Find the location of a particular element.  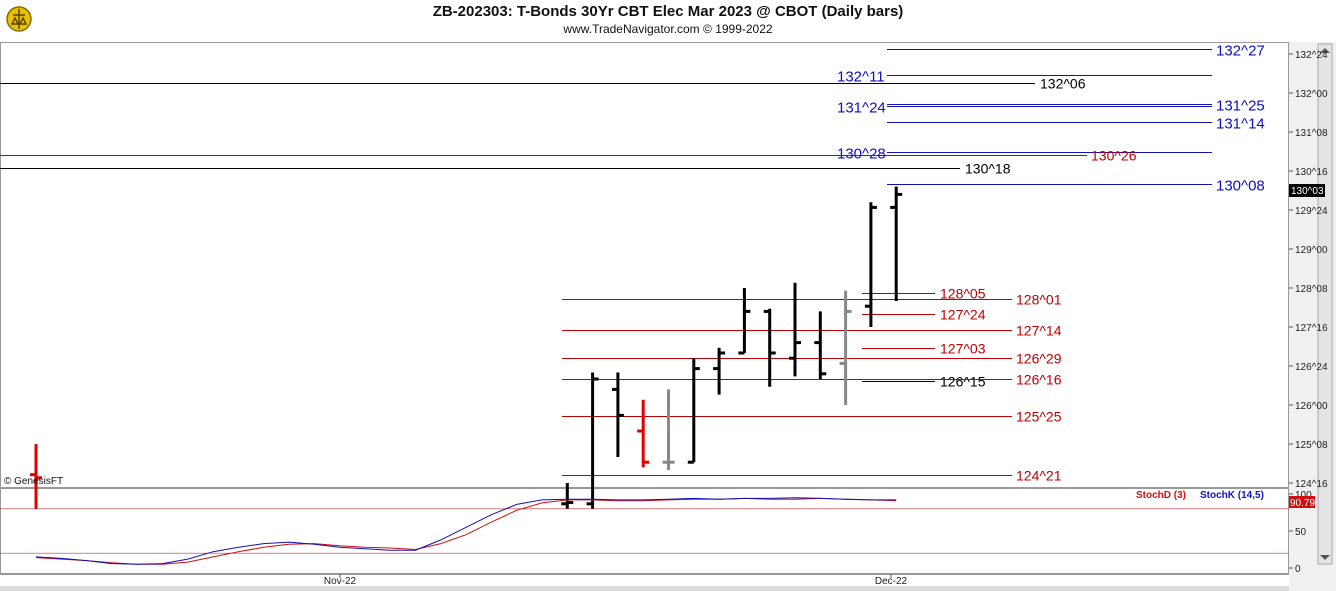

price-tick-label-11: 124^16 is located at coordinates (1311, 484).